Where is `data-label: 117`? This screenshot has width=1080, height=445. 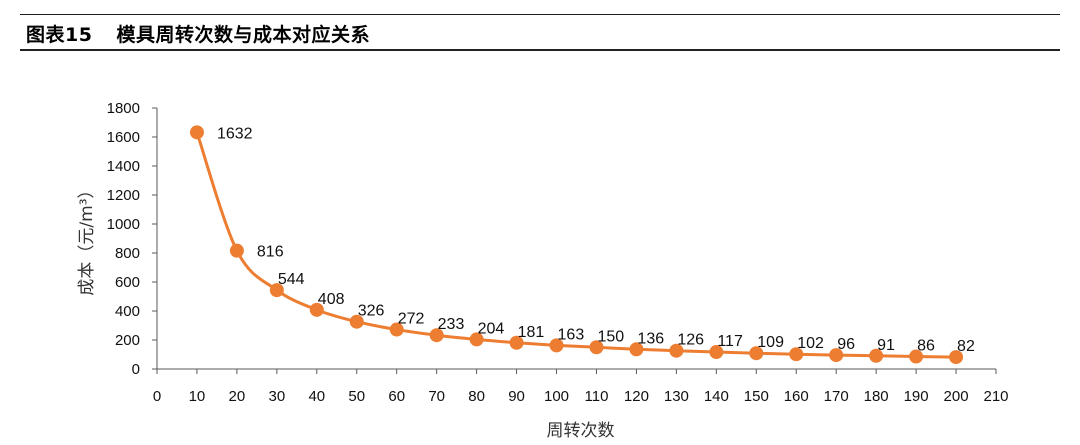 data-label: 117 is located at coordinates (730, 341).